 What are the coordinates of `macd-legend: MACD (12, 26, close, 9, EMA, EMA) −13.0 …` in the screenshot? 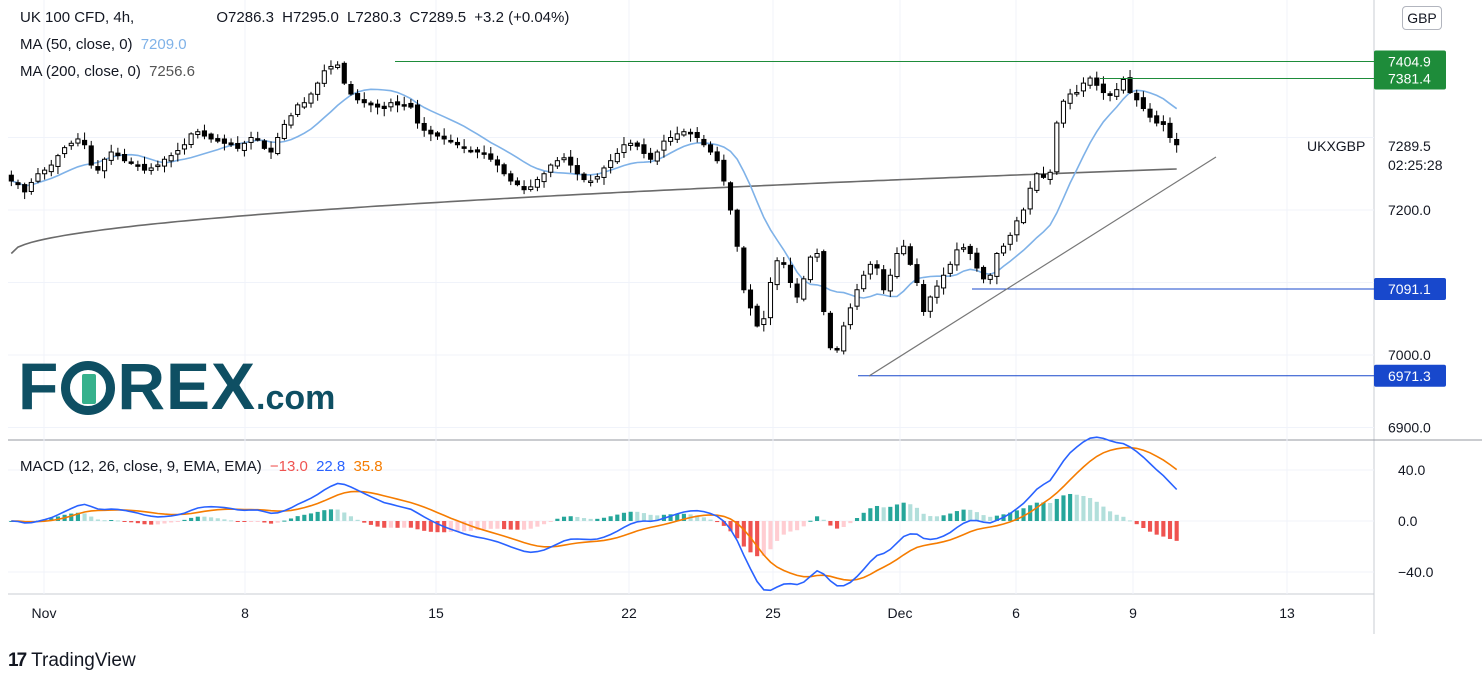 It's located at (203, 466).